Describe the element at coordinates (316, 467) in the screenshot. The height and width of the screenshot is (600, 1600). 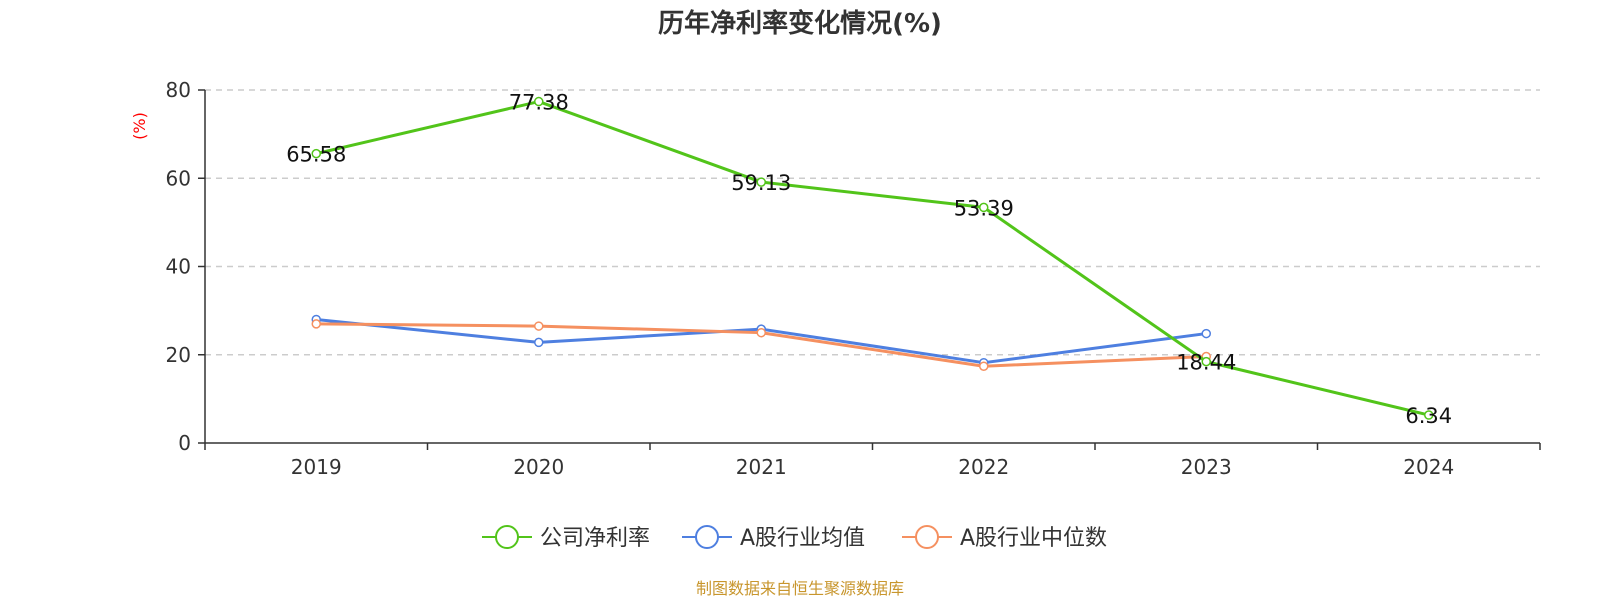
I see `x-tick-label: 2019` at that location.